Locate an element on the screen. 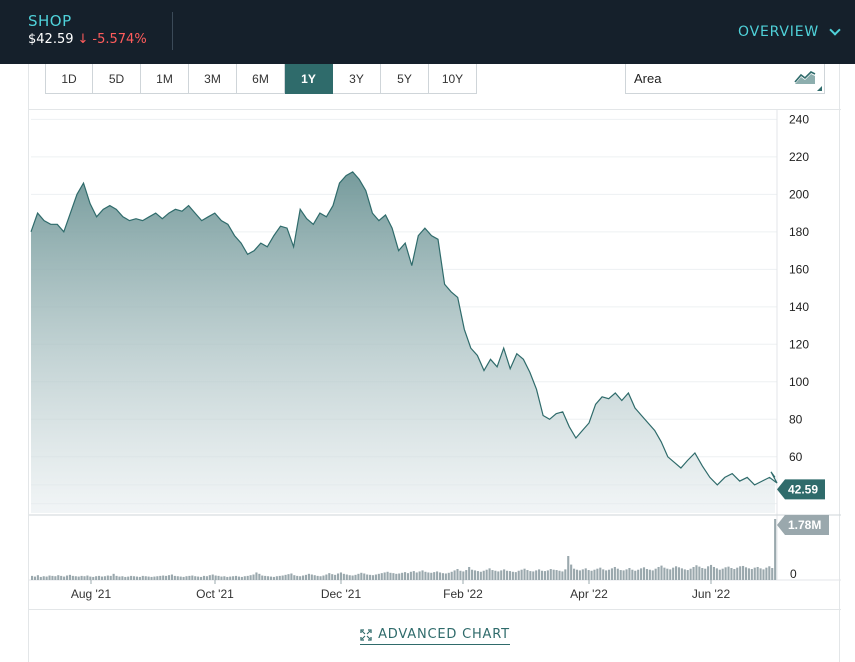 The image size is (855, 662). corner-mark is located at coordinates (819, 88).